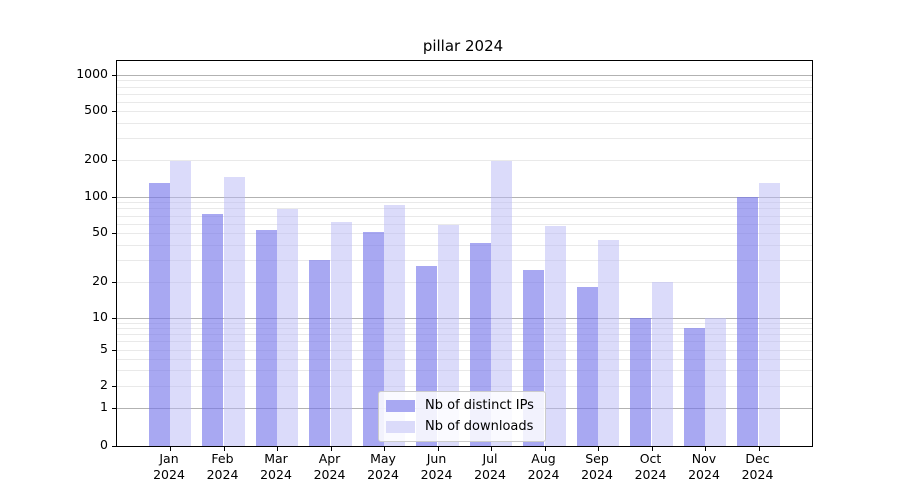  What do you see at coordinates (222, 466) in the screenshot?
I see `x-tick-label: Feb 2024` at bounding box center [222, 466].